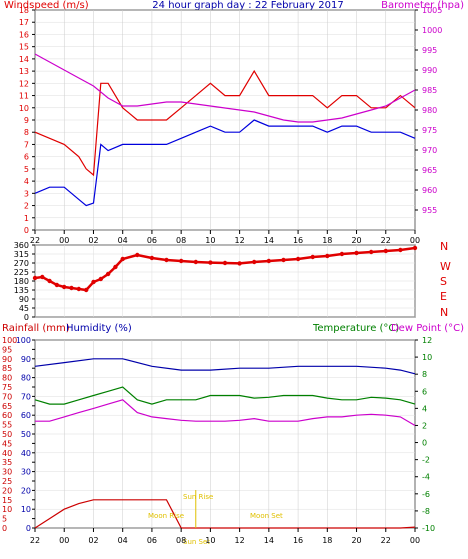  What do you see at coordinates (26, 169) in the screenshot?
I see `windspeed-tick-label: 5` at bounding box center [26, 169].